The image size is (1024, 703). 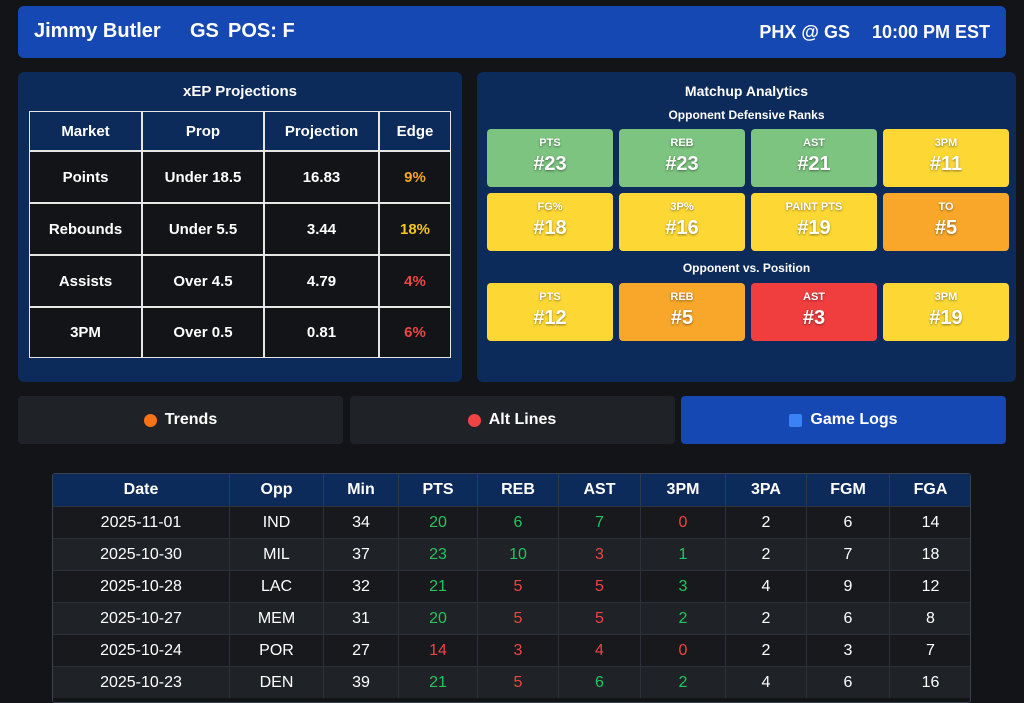 I want to click on table-header-cell: Prop, so click(x=203, y=131).